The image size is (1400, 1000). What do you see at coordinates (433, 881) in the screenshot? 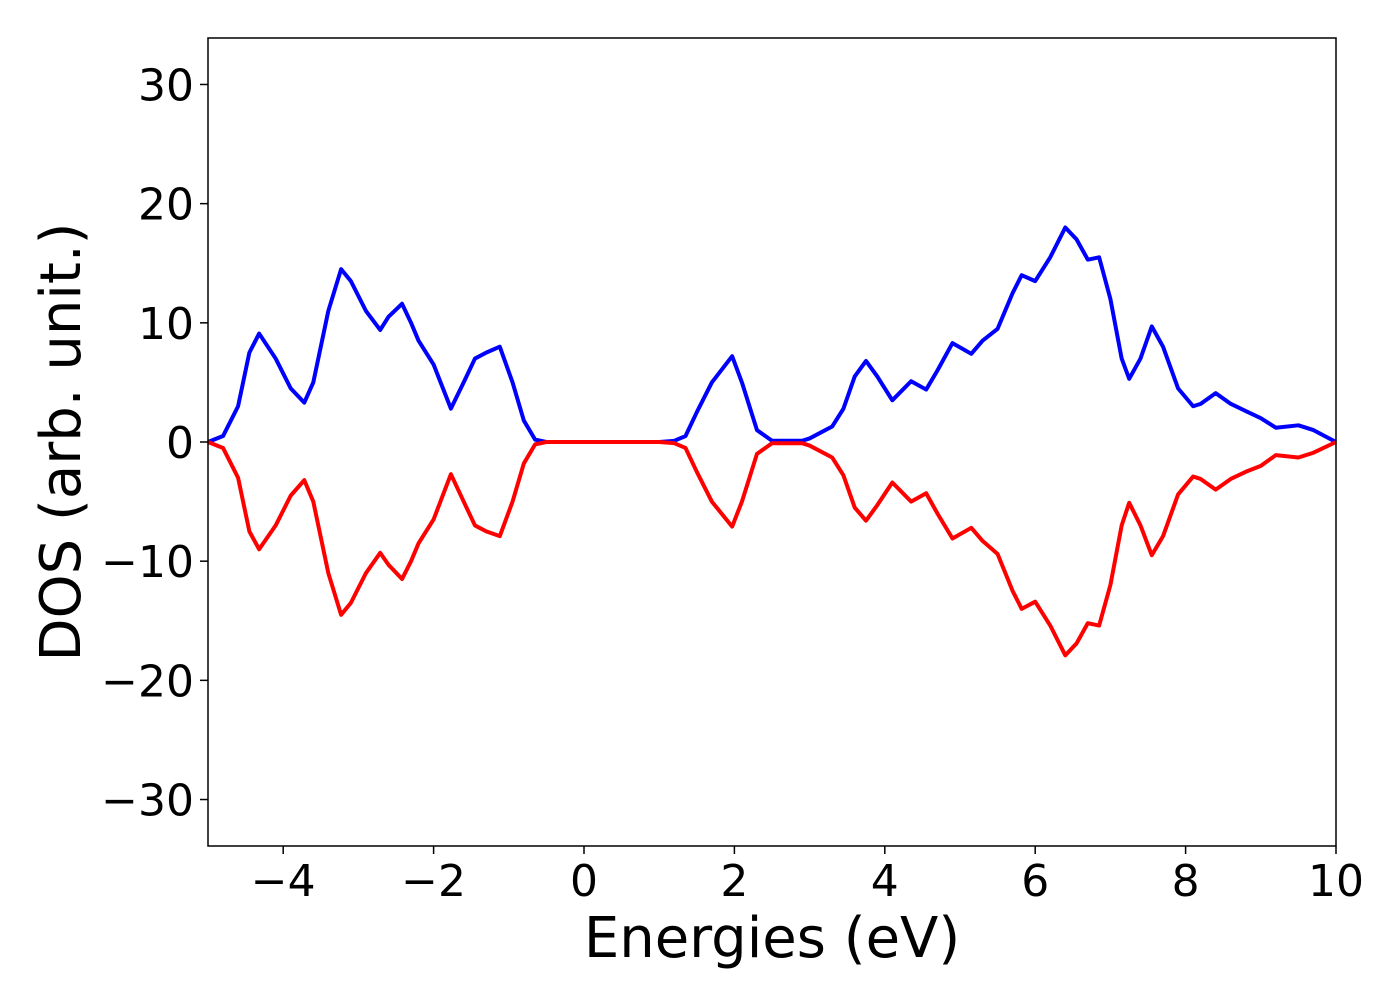
I see `x-tick-label: −2` at bounding box center [433, 881].